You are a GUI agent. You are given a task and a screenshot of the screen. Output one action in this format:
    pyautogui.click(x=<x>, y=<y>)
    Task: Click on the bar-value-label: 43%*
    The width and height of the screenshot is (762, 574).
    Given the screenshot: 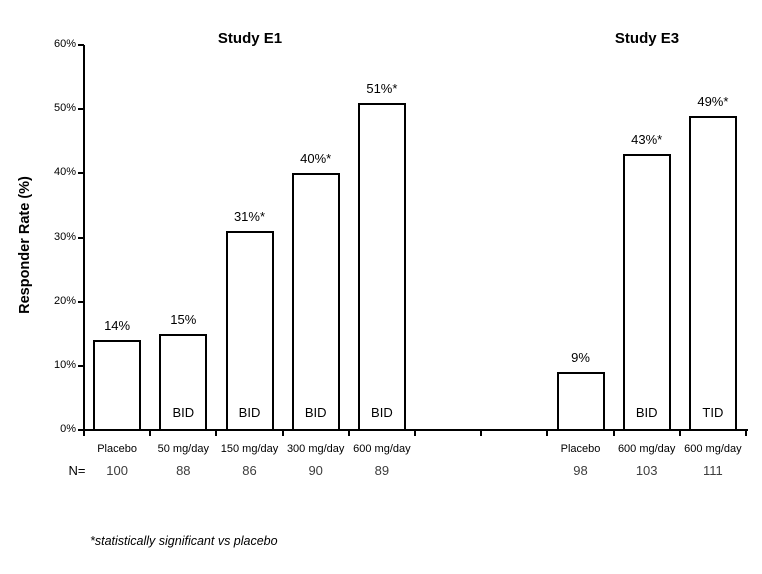 What is the action you would take?
    pyautogui.click(x=647, y=139)
    